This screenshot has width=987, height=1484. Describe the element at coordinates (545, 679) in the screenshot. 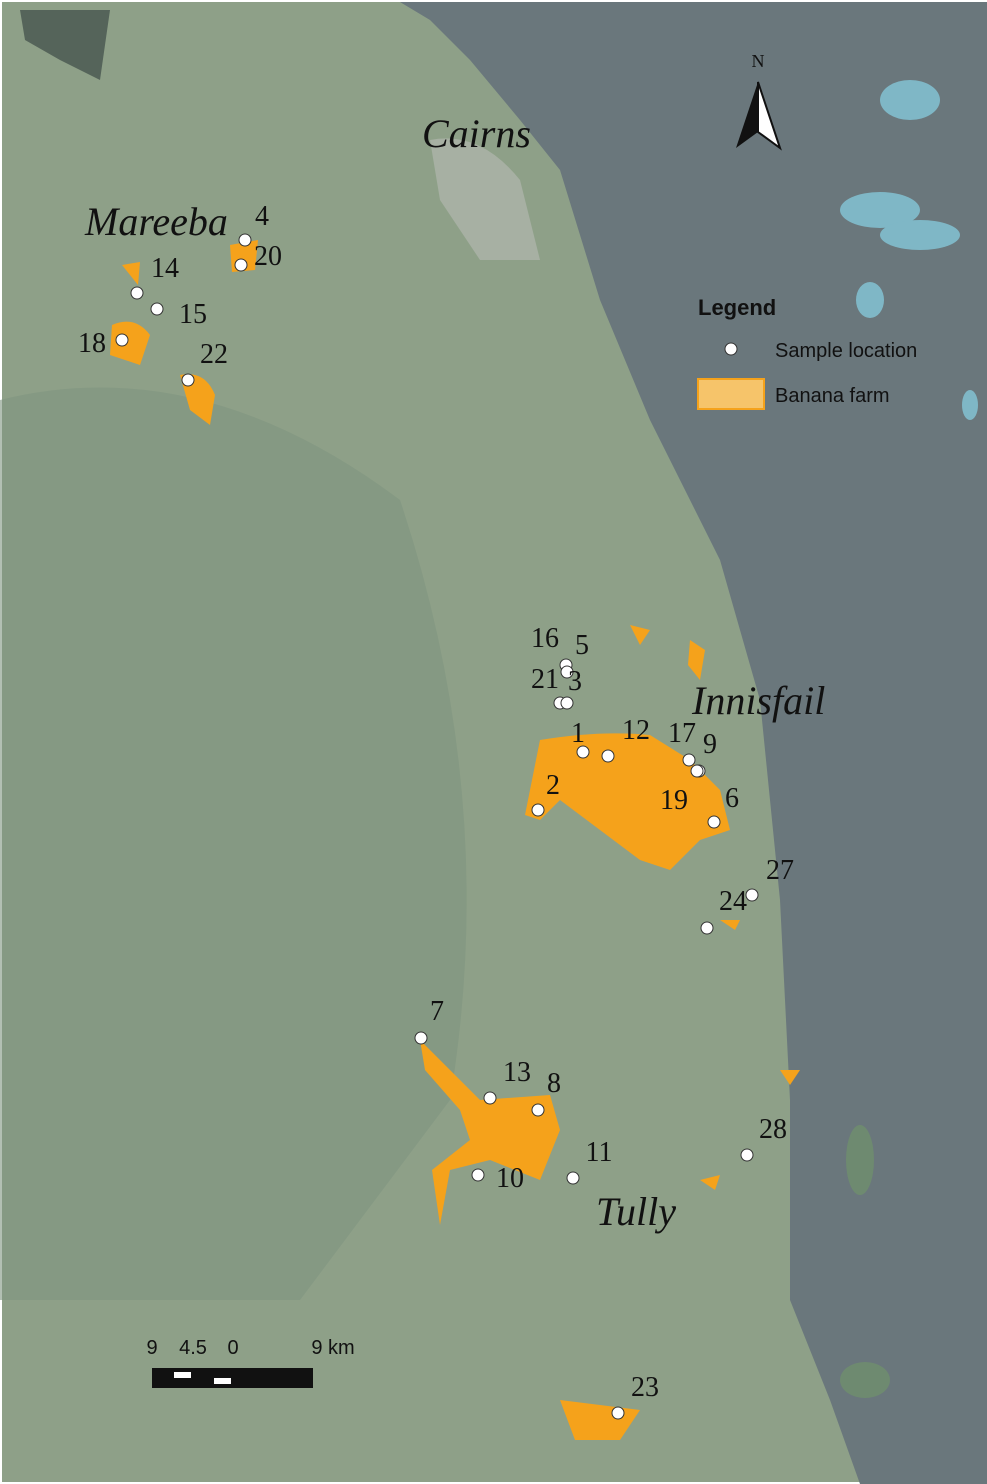

I see `sample-label: 21` at that location.